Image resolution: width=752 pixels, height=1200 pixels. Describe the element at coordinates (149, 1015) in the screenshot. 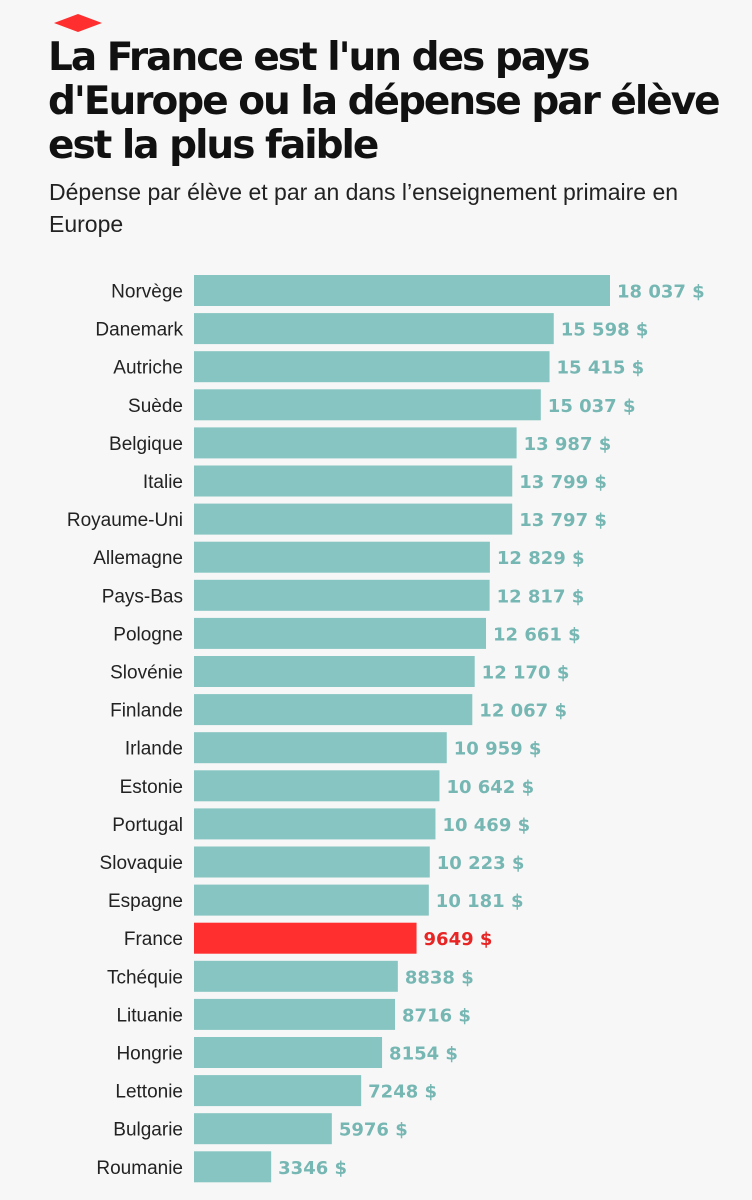

I see `category-label: Lituanie` at that location.